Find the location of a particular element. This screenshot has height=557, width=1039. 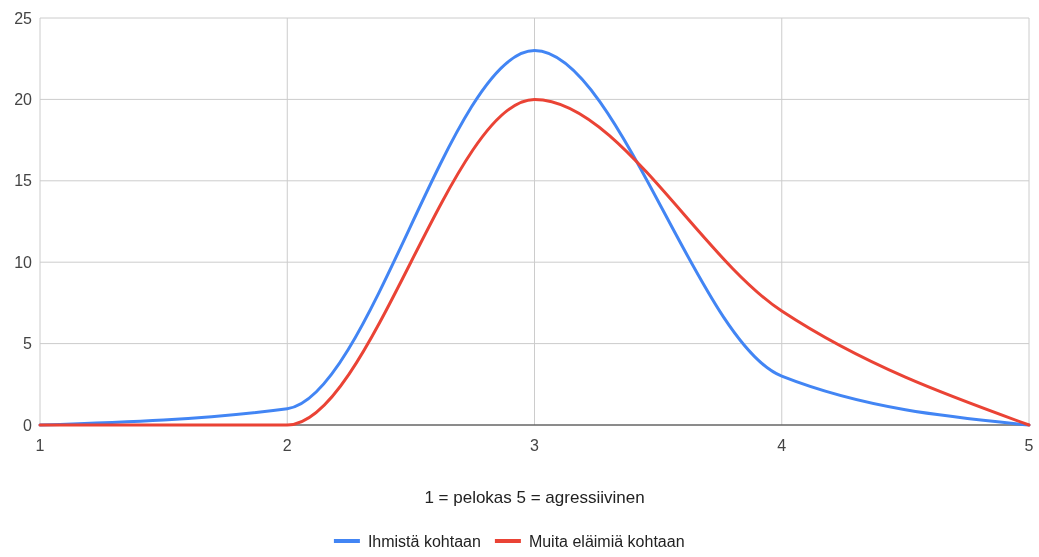

y-tick-label: 20 is located at coordinates (23, 99).